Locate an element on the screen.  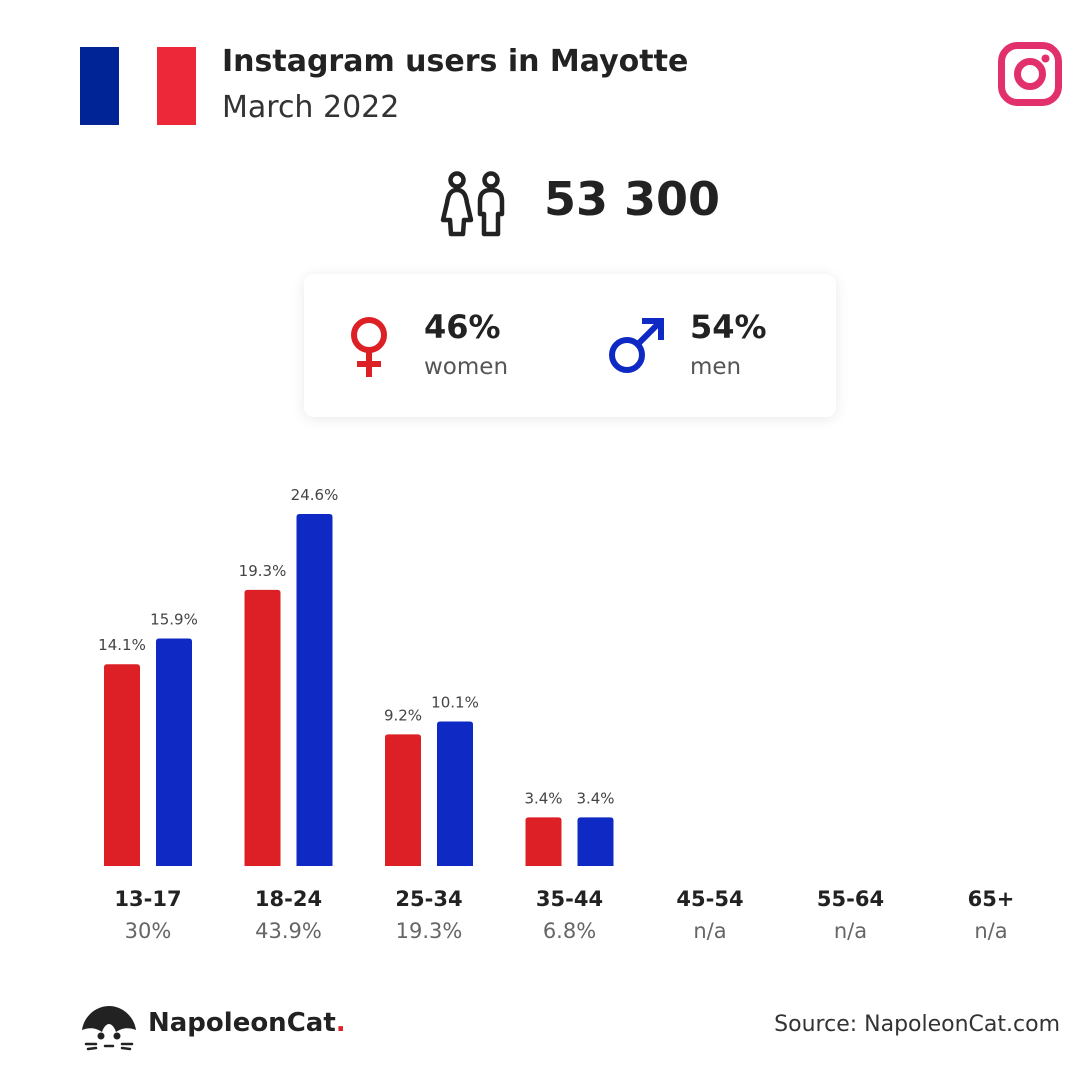
flag-stripe-blue is located at coordinates (99, 86).